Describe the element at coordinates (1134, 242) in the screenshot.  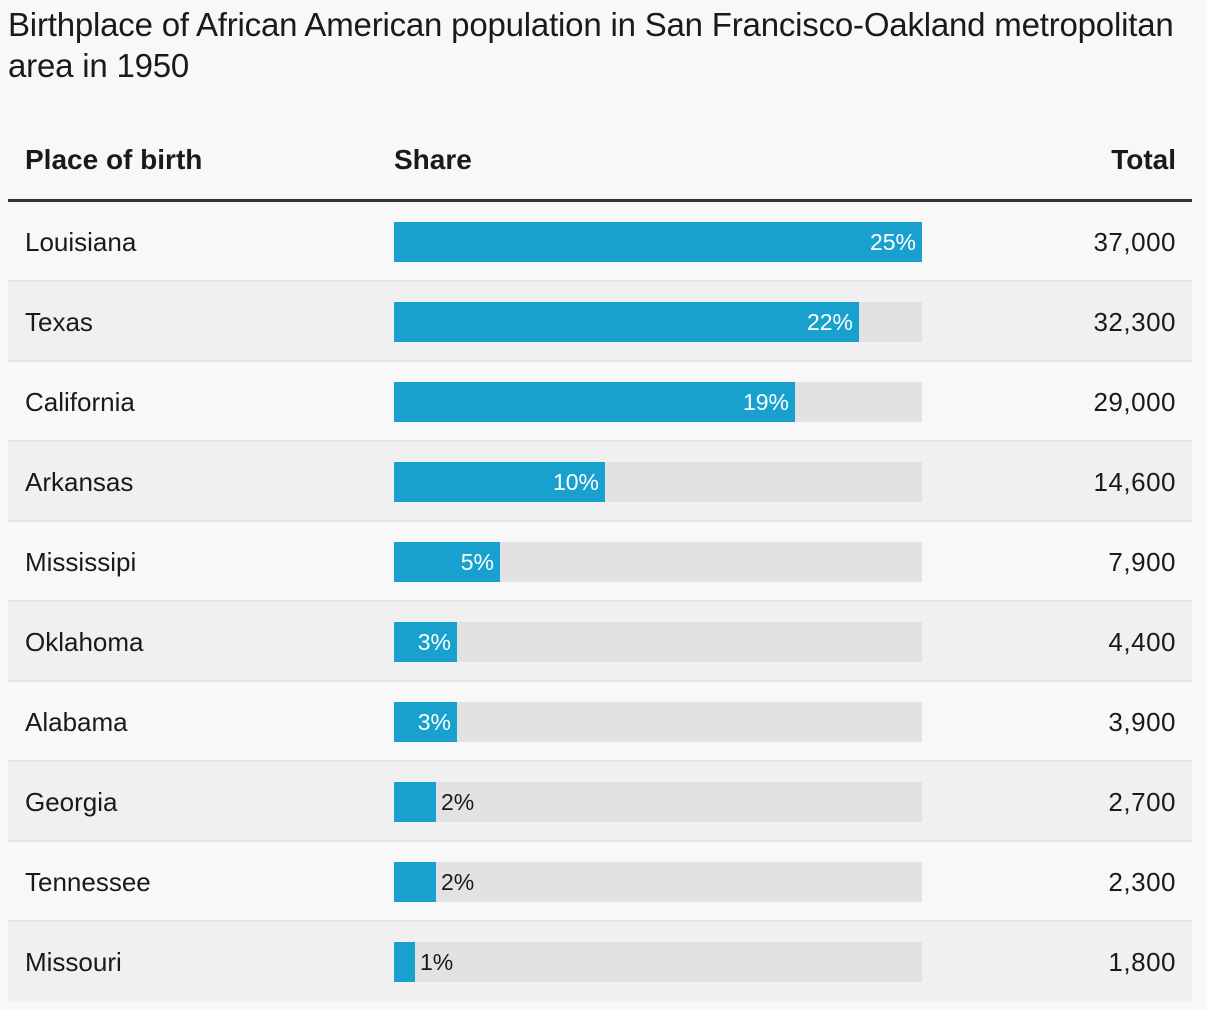
I see `total-cell: 37,000` at that location.